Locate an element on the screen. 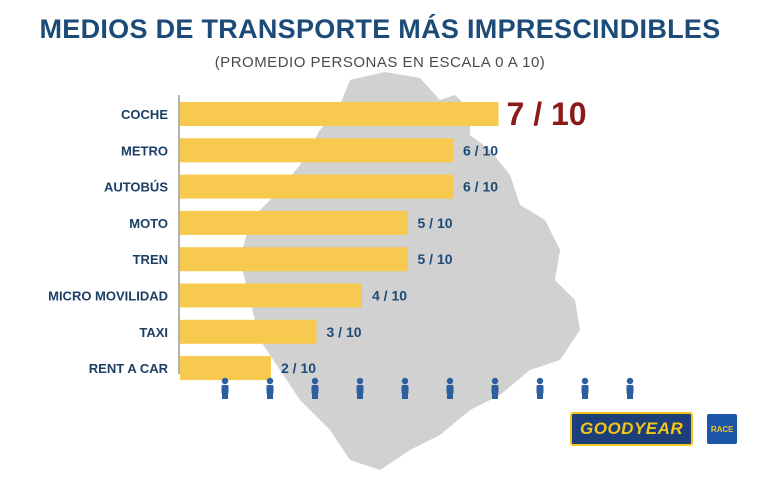  category-label-5: MICRO MOVILIDAD is located at coordinates (108, 296).